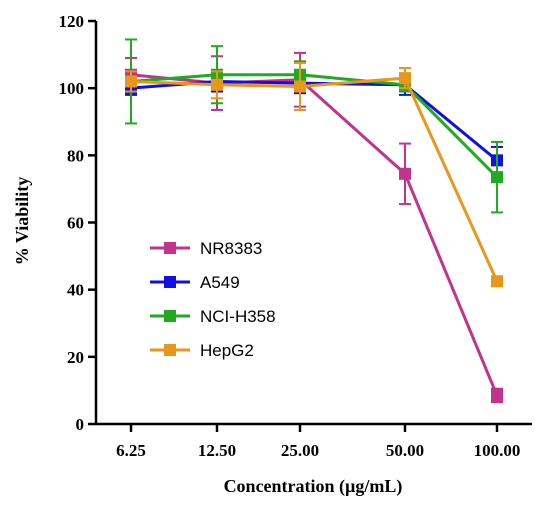  Describe the element at coordinates (238, 316) in the screenshot. I see `legend-label-nci-h358: NCI-H358` at that location.